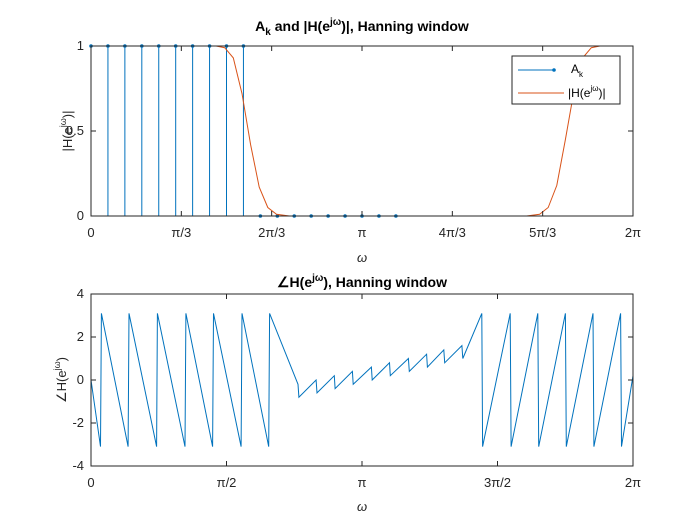  I want to click on legend-entry-magnitude: |H(ejω)|, so click(562, 92).